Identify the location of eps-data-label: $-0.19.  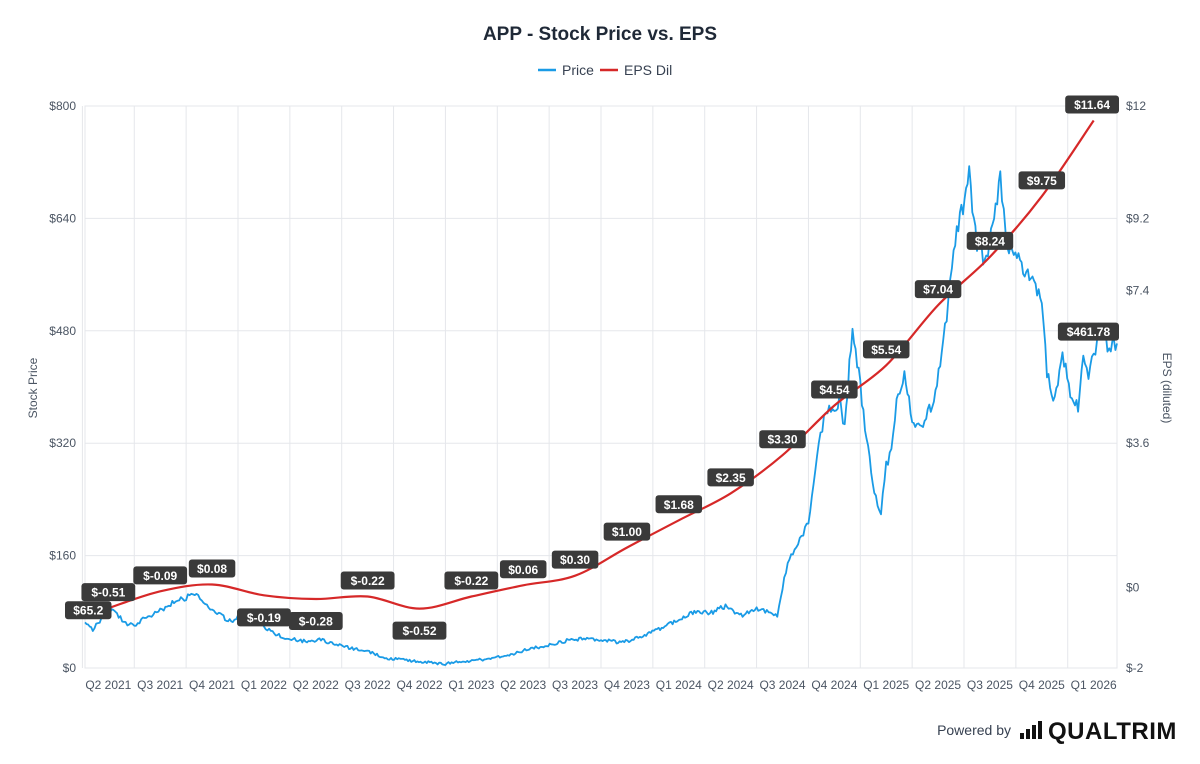
(264, 617).